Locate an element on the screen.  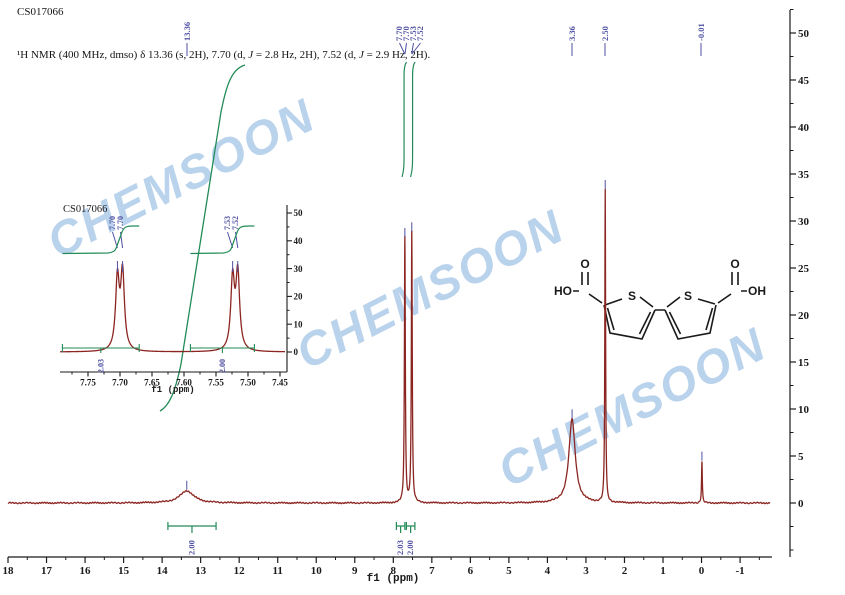
inset-x-axis-tick-label: 7.75 is located at coordinates (88, 383).